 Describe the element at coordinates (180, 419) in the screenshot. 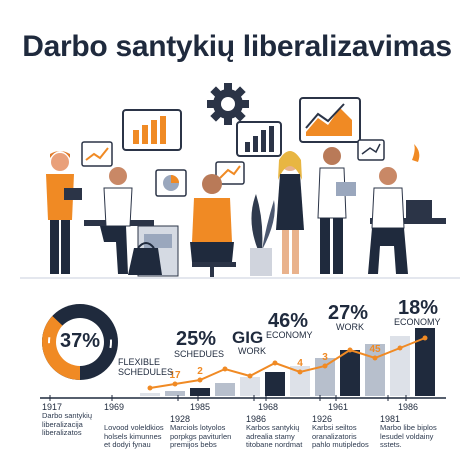

I see `timeline-year: 1928` at that location.